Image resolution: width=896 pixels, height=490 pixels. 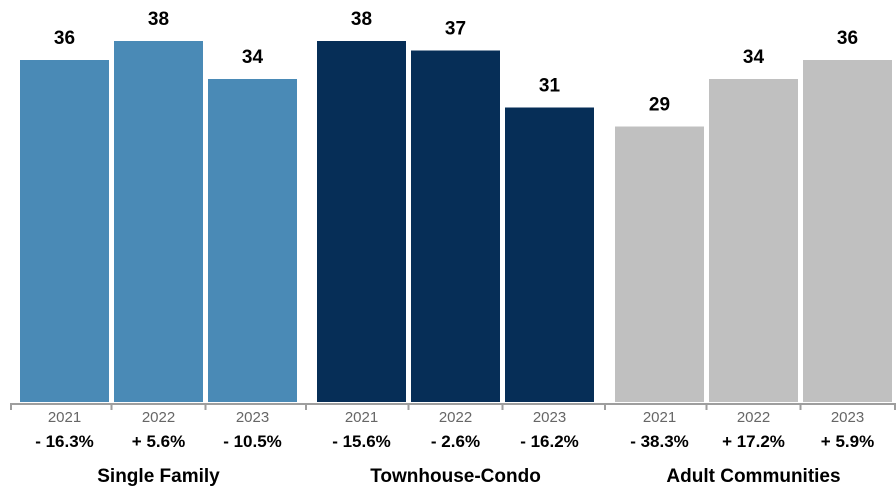 What do you see at coordinates (753, 476) in the screenshot?
I see `group-label-2: Adult Communities` at bounding box center [753, 476].